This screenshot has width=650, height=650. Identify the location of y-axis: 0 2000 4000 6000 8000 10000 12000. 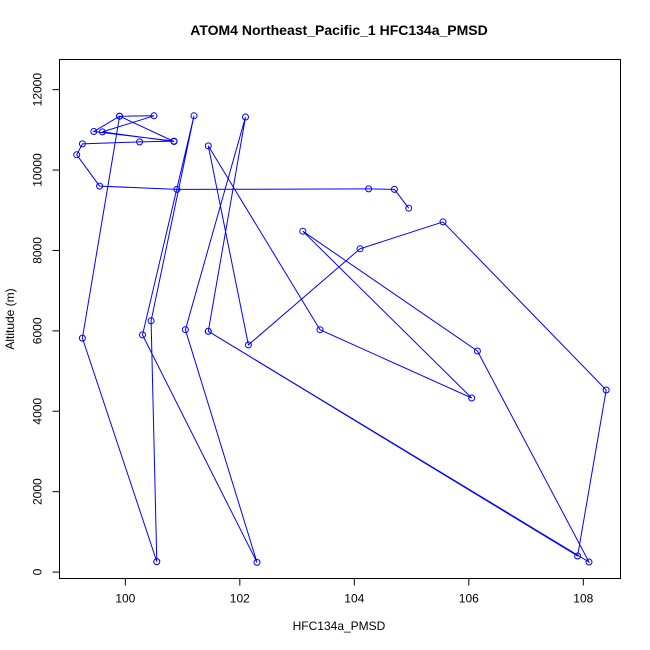
(45, 324).